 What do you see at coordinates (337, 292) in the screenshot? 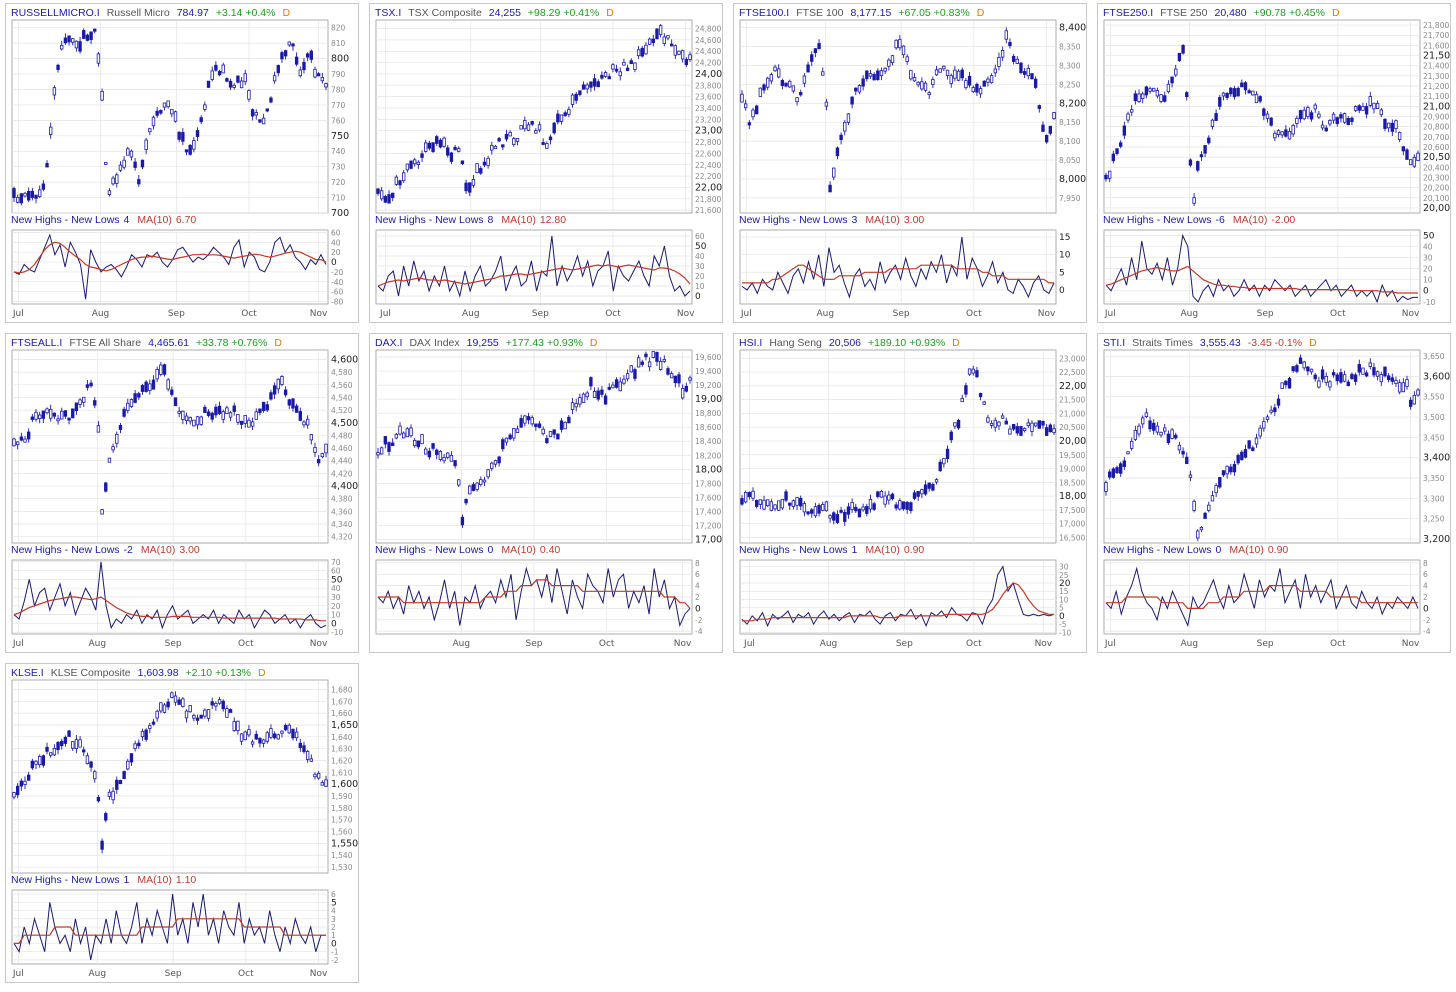
I see `breadth-tick-label: -60` at bounding box center [337, 292].